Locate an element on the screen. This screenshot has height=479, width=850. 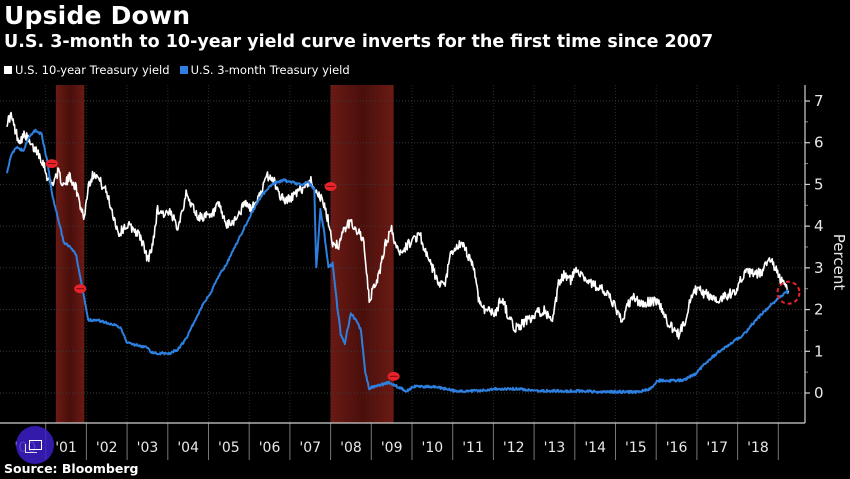
legend-swatch-3-month is located at coordinates (183, 70).